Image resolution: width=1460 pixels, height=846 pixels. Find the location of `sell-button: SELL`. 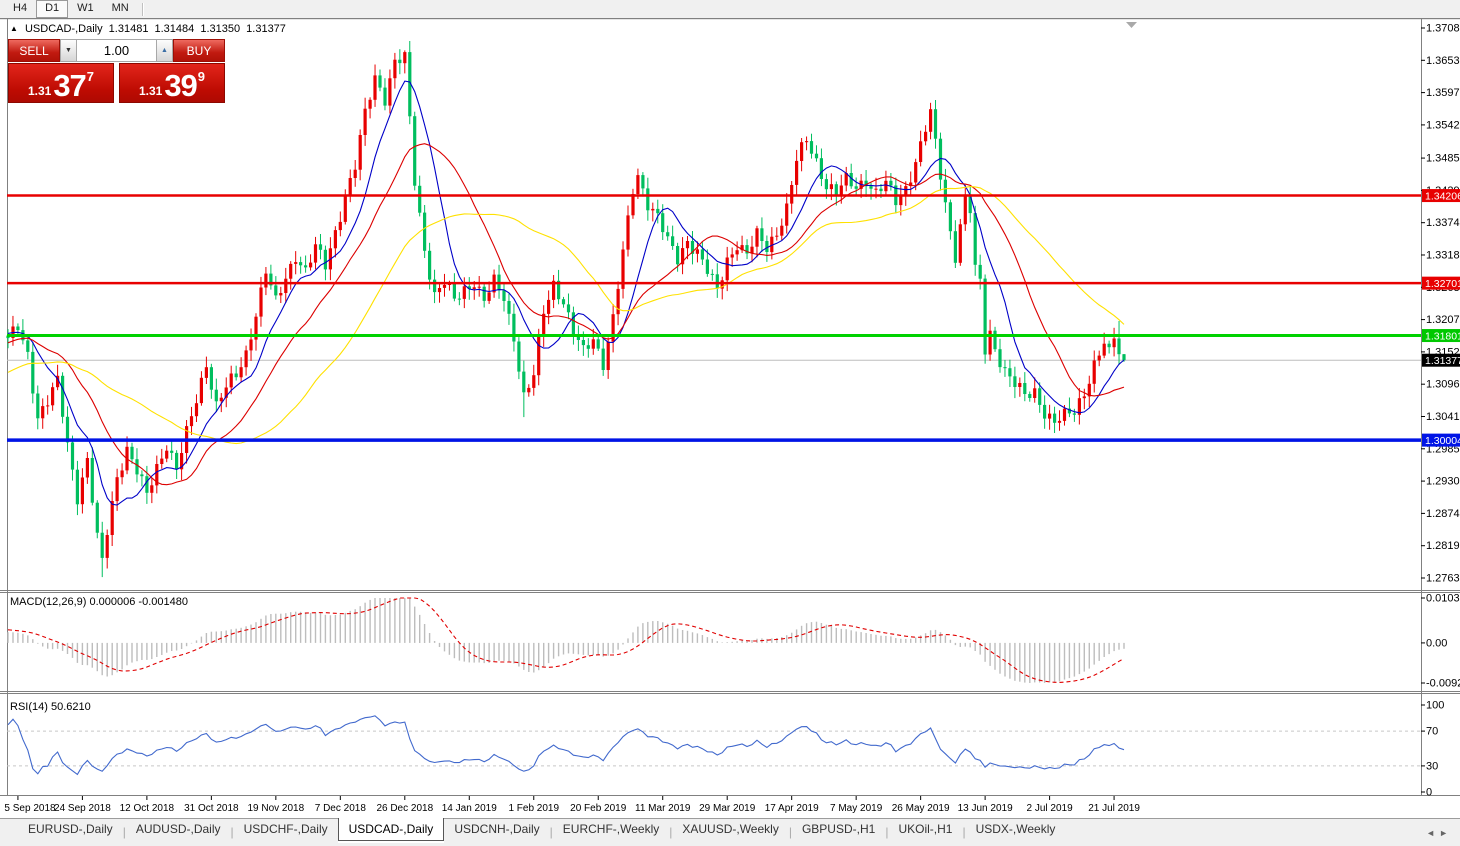

sell-button: SELL is located at coordinates (34, 50).